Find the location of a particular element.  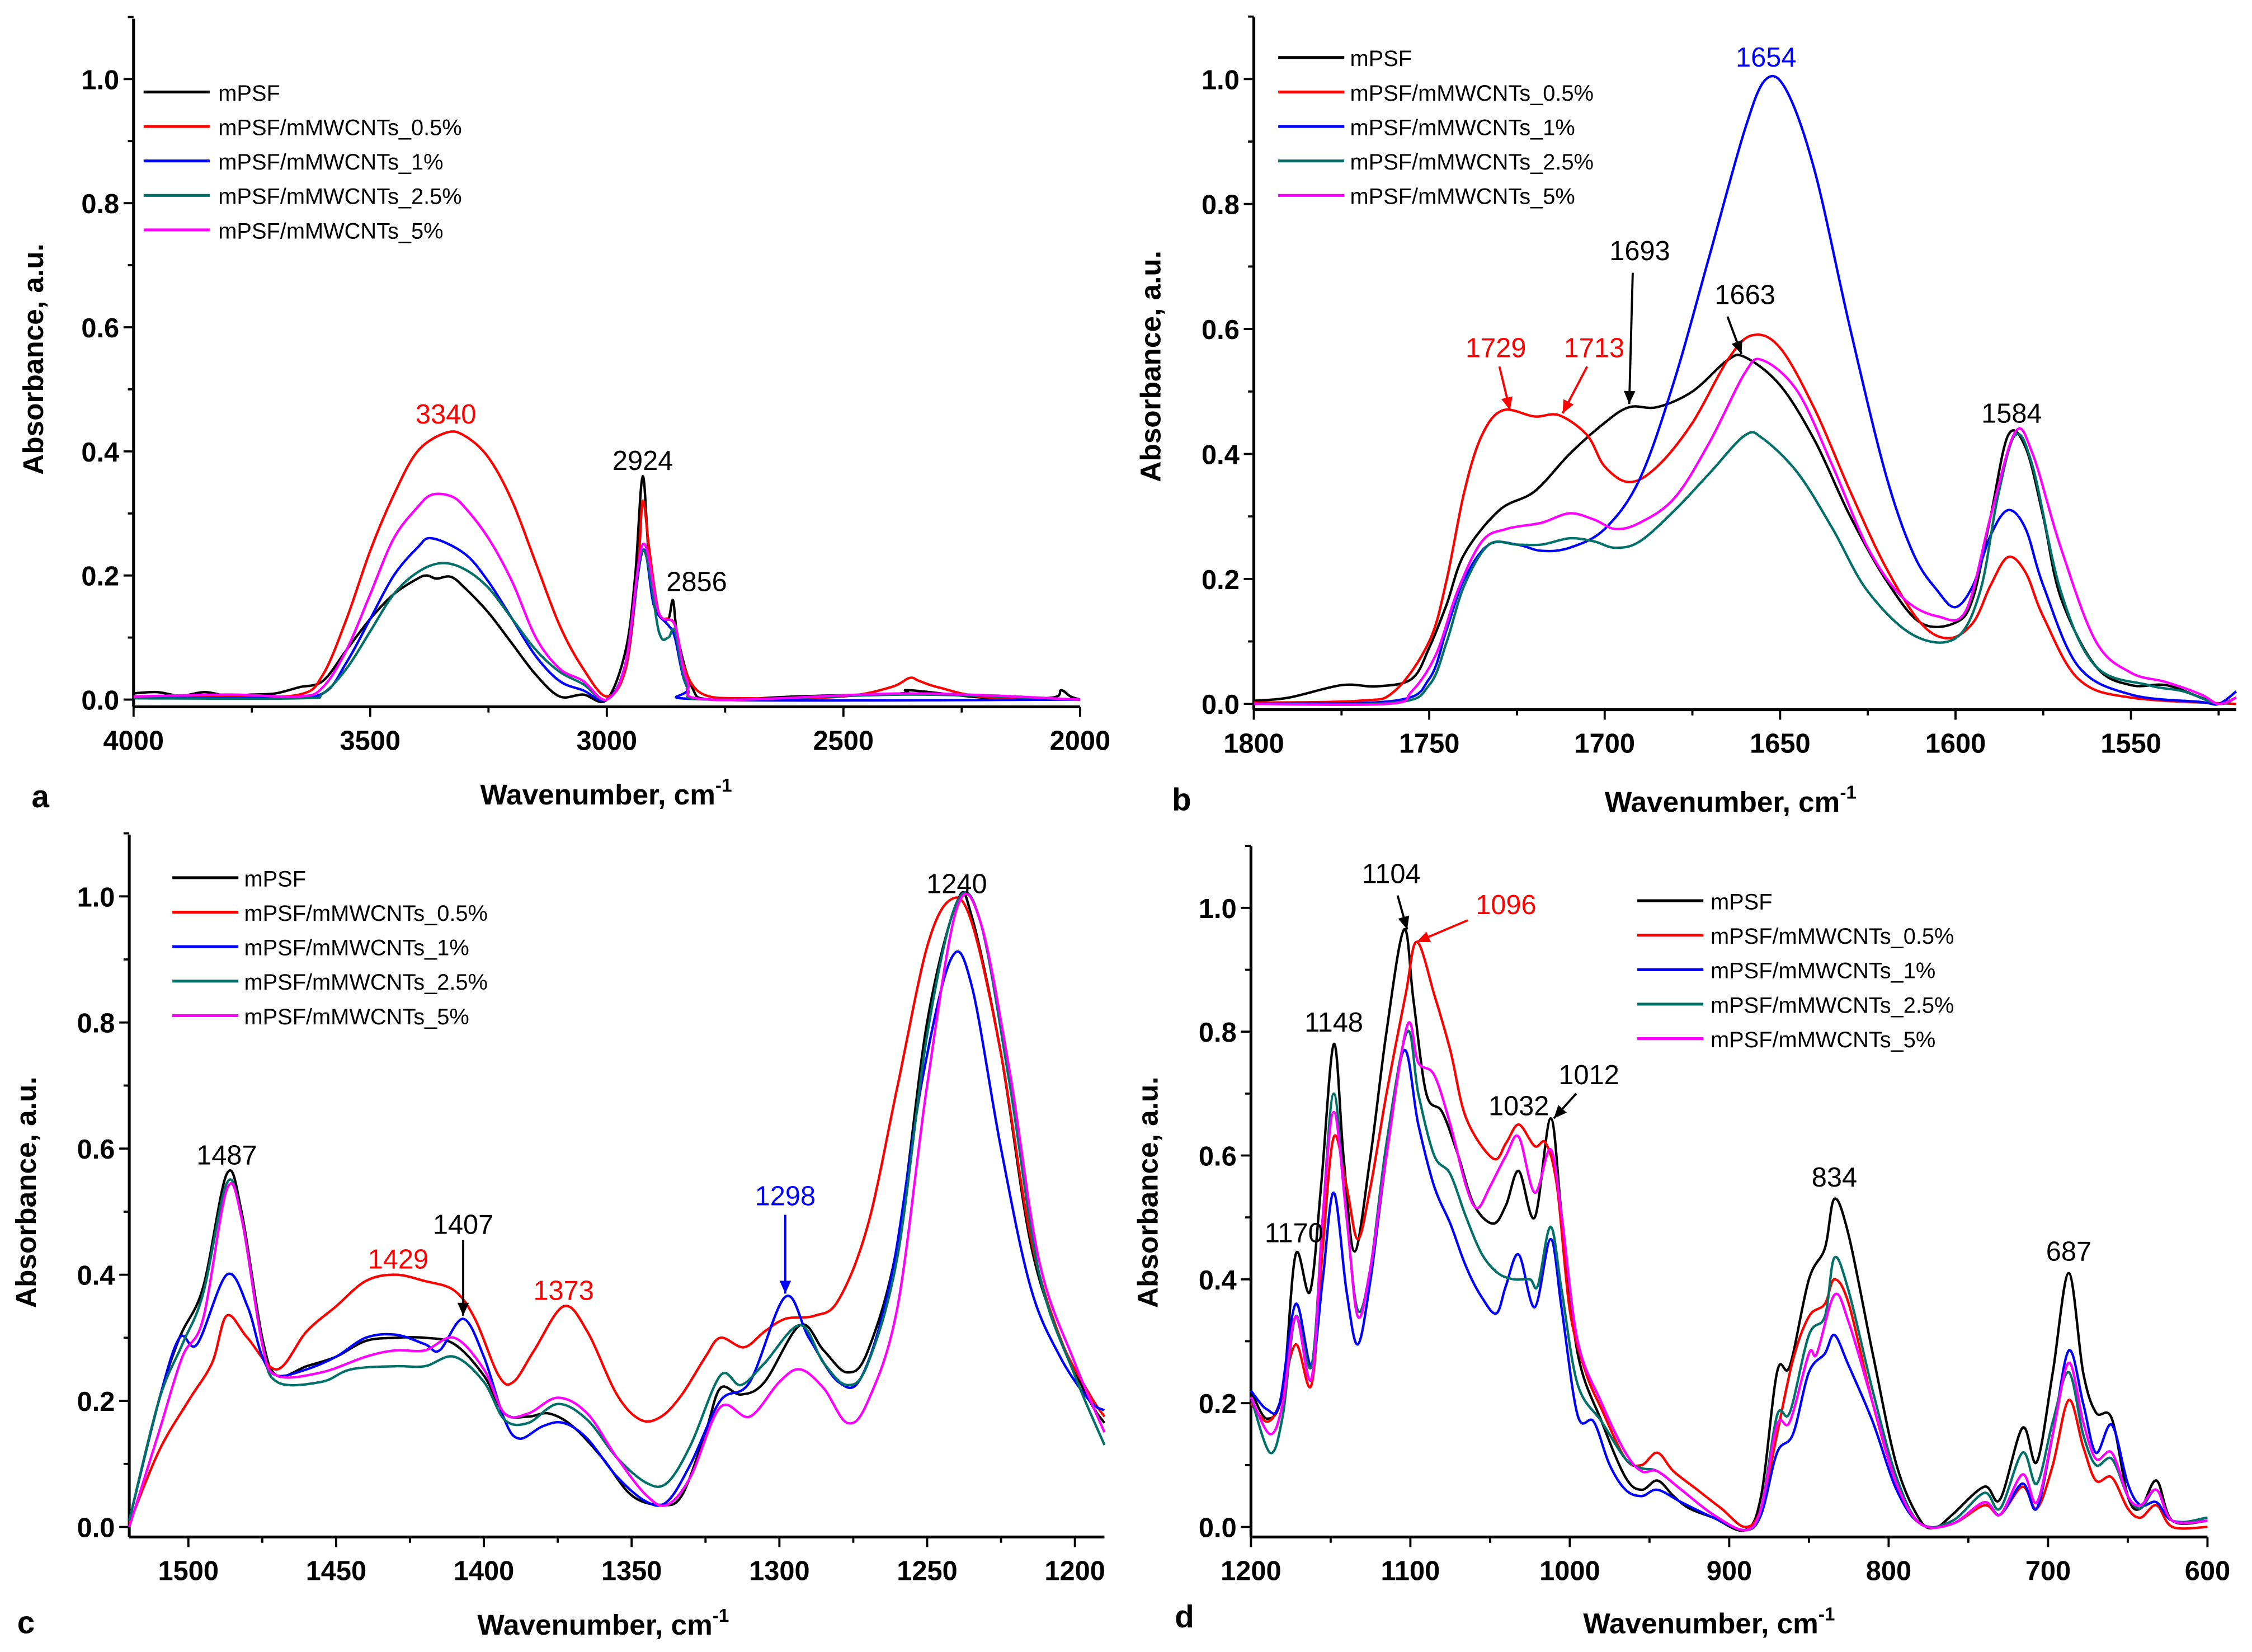

x-tick-label: 800 is located at coordinates (1888, 1571).